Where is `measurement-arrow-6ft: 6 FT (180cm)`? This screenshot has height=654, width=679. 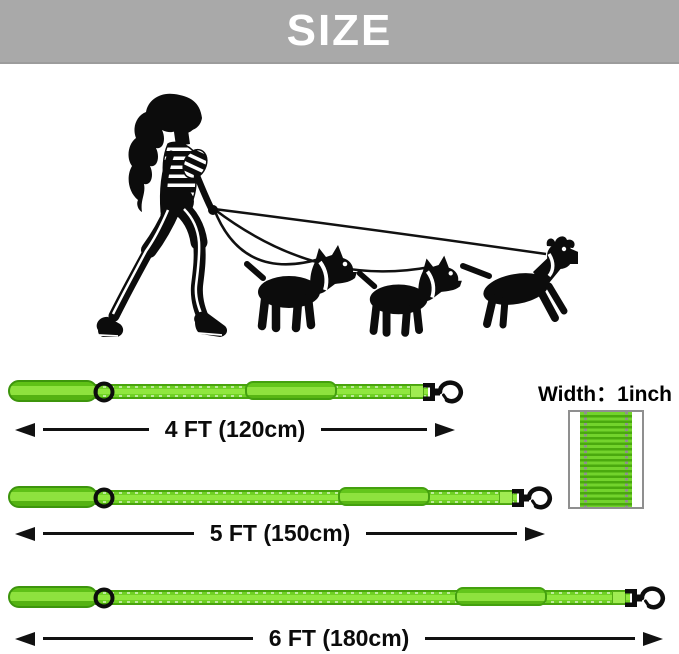
measurement-arrow-6ft: 6 FT (180cm) is located at coordinates (339, 638).